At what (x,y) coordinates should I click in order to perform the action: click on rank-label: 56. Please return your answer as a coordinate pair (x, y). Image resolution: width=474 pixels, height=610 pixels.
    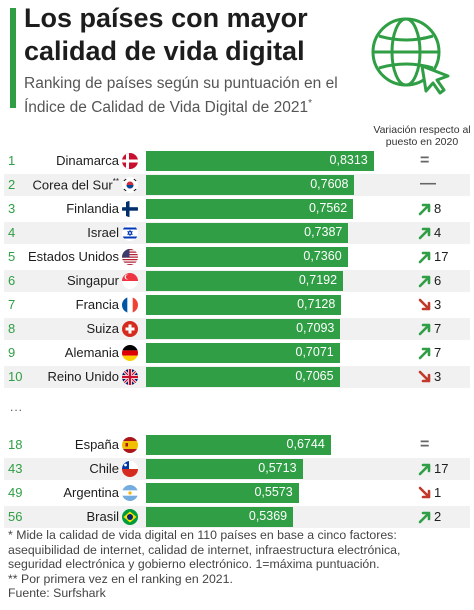
    Looking at the image, I should click on (15, 517).